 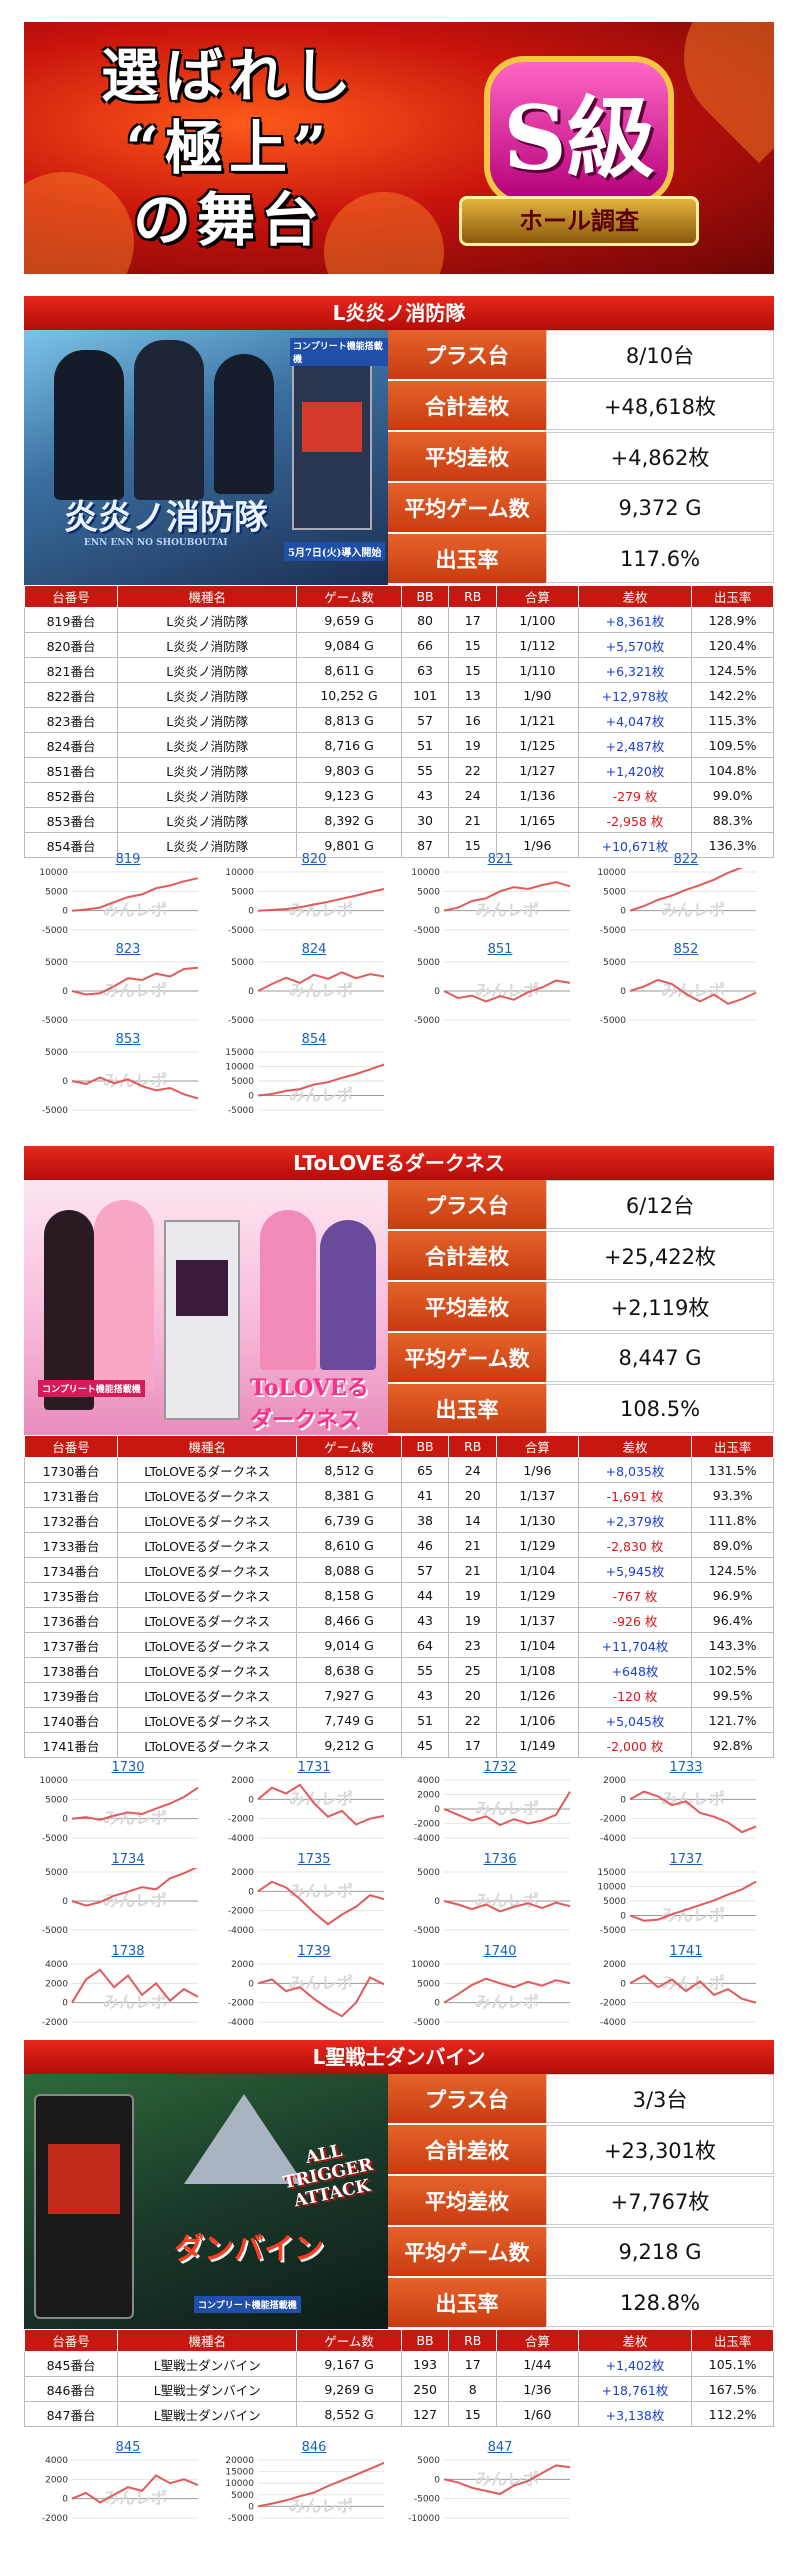 What do you see at coordinates (314, 2447) in the screenshot?
I see `graph-link: 846` at bounding box center [314, 2447].